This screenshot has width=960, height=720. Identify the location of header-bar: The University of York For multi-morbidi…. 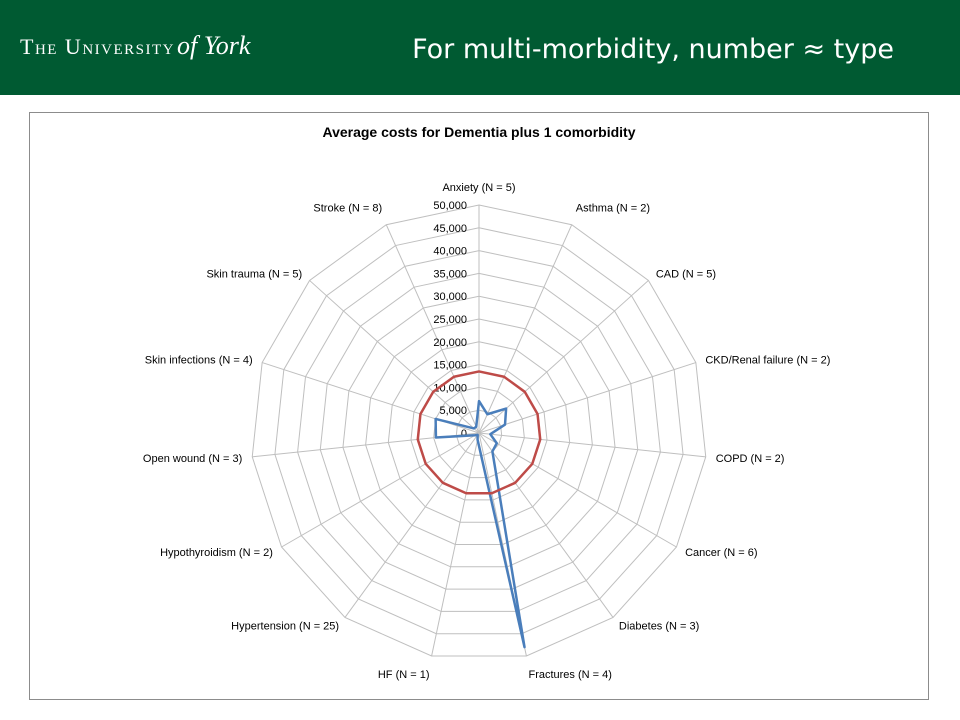
(480, 47).